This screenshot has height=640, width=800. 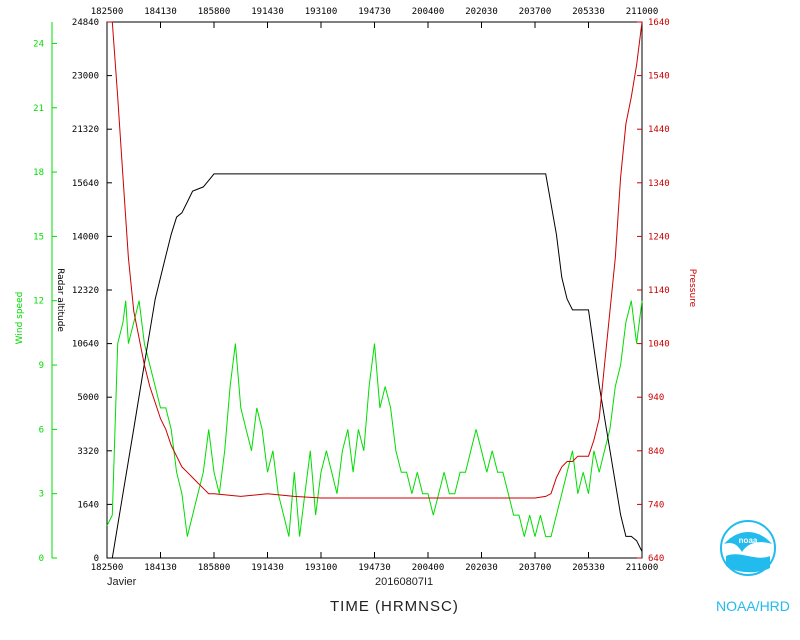 What do you see at coordinates (122, 582) in the screenshot?
I see `storm-name: Javier` at bounding box center [122, 582].